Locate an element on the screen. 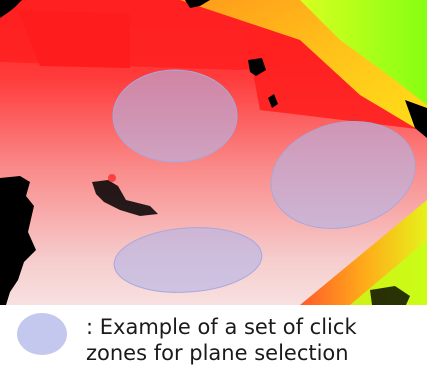 Image resolution: width=427 pixels, height=366 pixels. depth-hole-bottom-right is located at coordinates (390, 295).